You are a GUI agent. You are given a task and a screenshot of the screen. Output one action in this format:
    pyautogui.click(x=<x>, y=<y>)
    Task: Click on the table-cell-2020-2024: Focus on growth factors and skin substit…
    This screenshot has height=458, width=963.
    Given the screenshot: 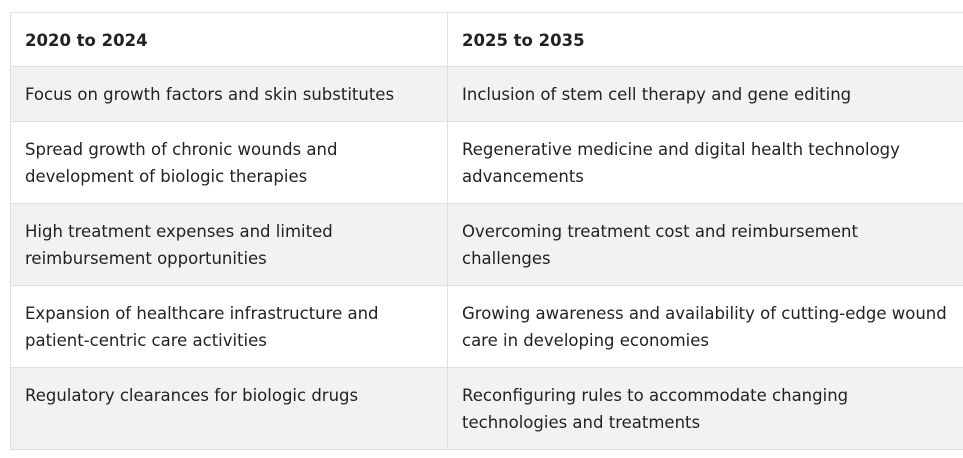 What is the action you would take?
    pyautogui.click(x=229, y=94)
    